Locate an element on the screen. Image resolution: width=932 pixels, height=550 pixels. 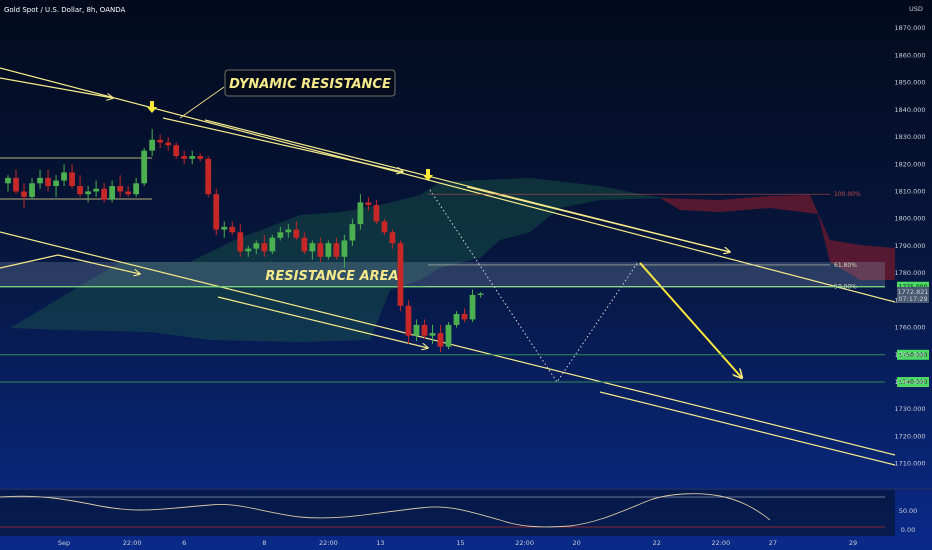
y-tick-label: 1720.000 is located at coordinates (909, 436).